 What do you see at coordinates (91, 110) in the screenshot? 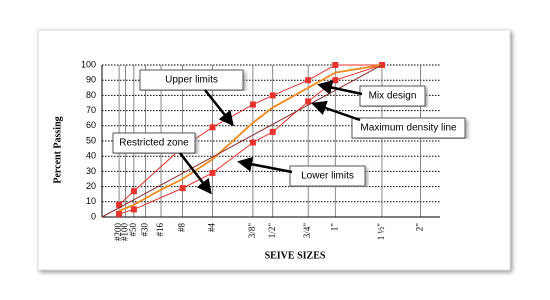
I see `y-tick-label: 70` at bounding box center [91, 110].